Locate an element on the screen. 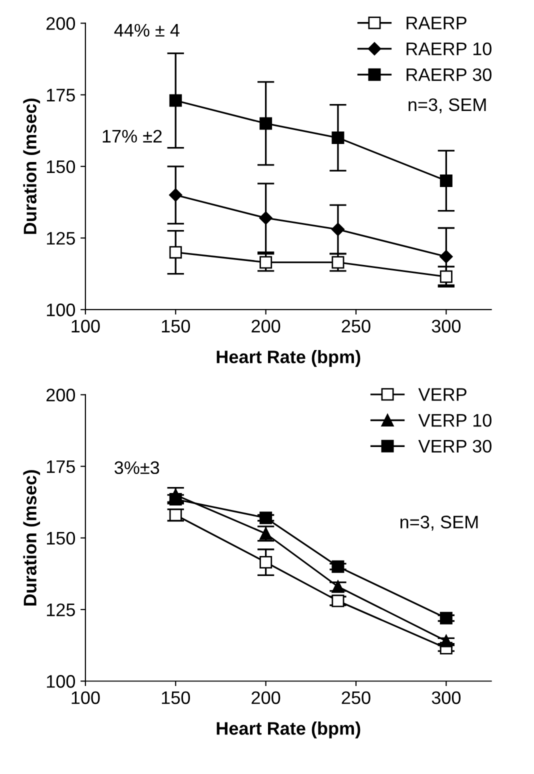  annotation: 44% ± 4 is located at coordinates (147, 30).